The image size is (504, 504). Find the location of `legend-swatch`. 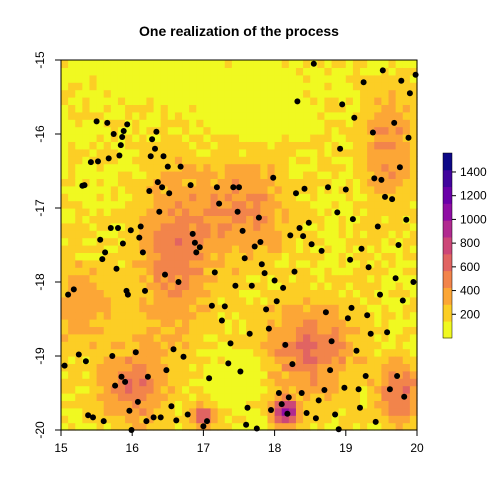

legend-swatch is located at coordinates (447, 212).